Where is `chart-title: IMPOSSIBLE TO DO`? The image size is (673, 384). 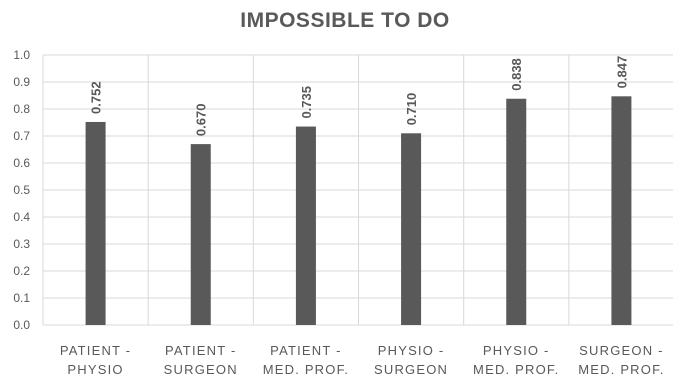 chart-title: IMPOSSIBLE TO DO is located at coordinates (344, 20).